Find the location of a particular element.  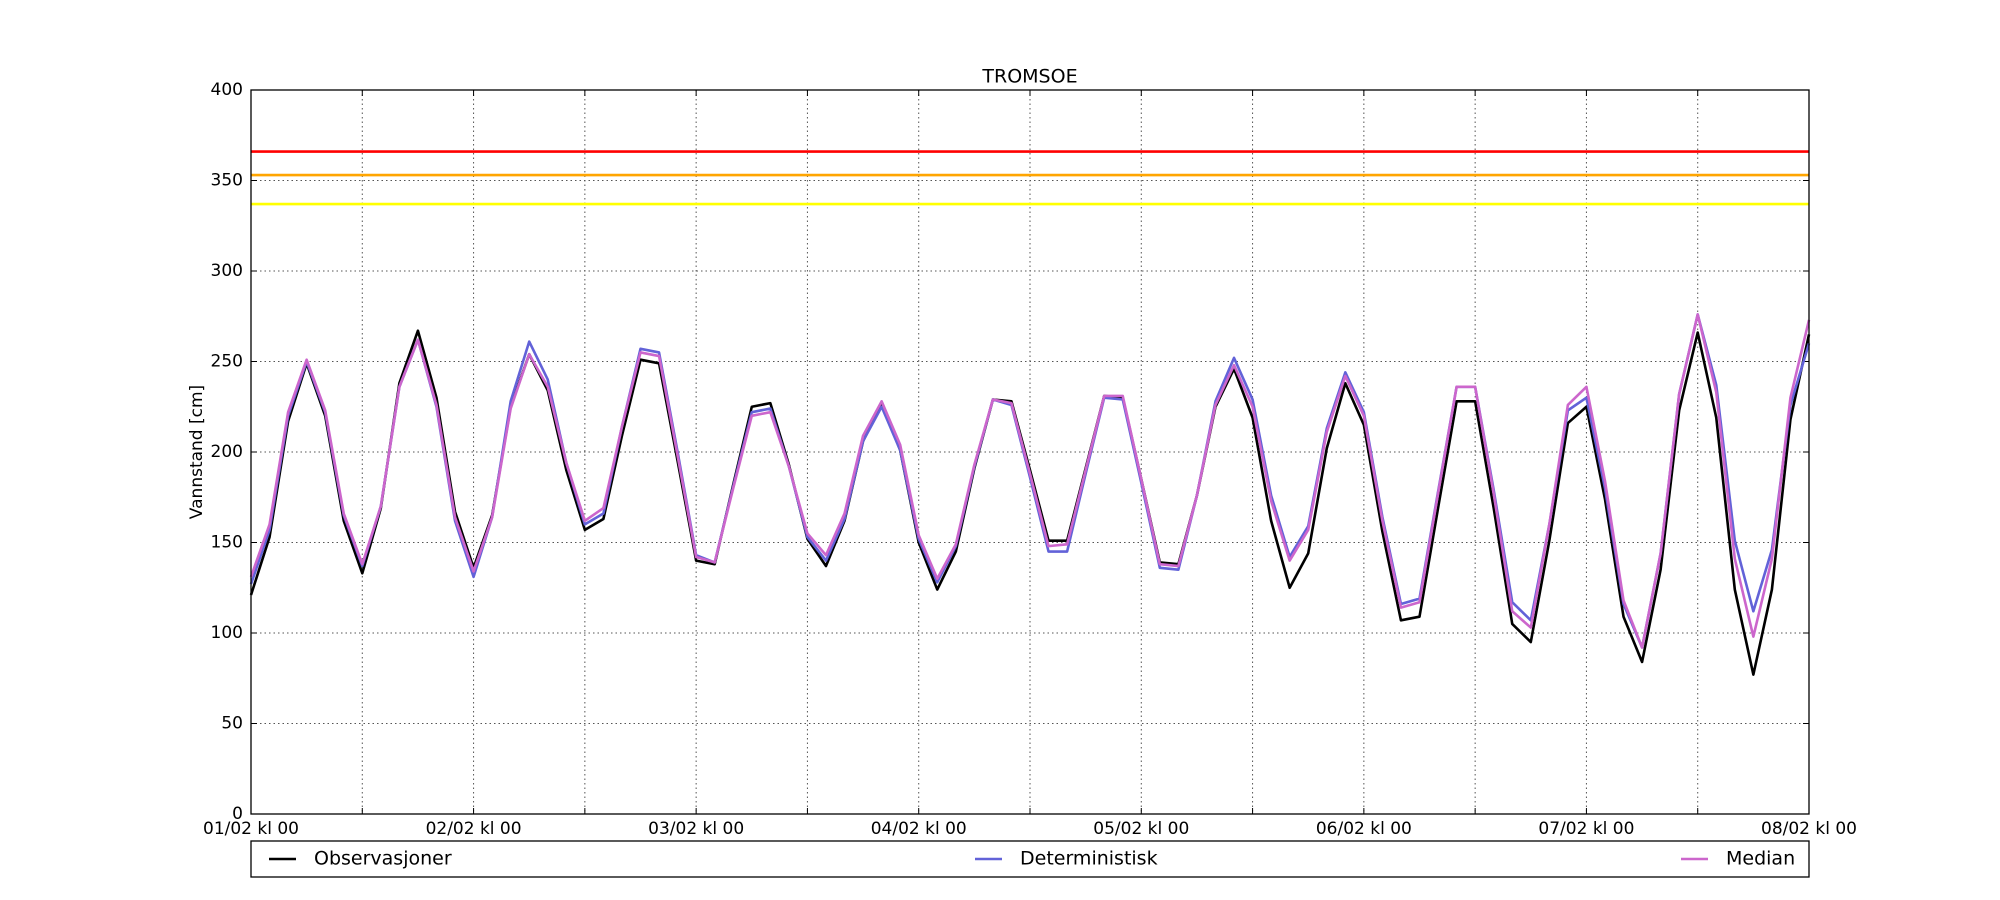

x-tick-label: 04/02 kl 00 is located at coordinates (919, 829).